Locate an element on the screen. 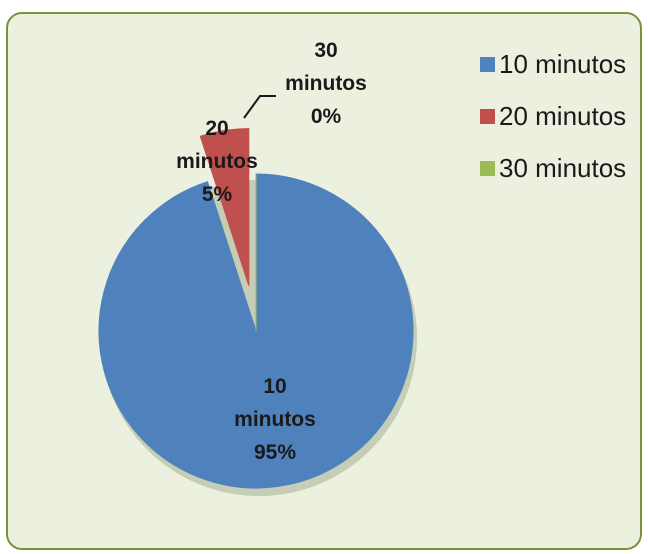  legend-label-20-minutos: 20 minutos is located at coordinates (563, 115).